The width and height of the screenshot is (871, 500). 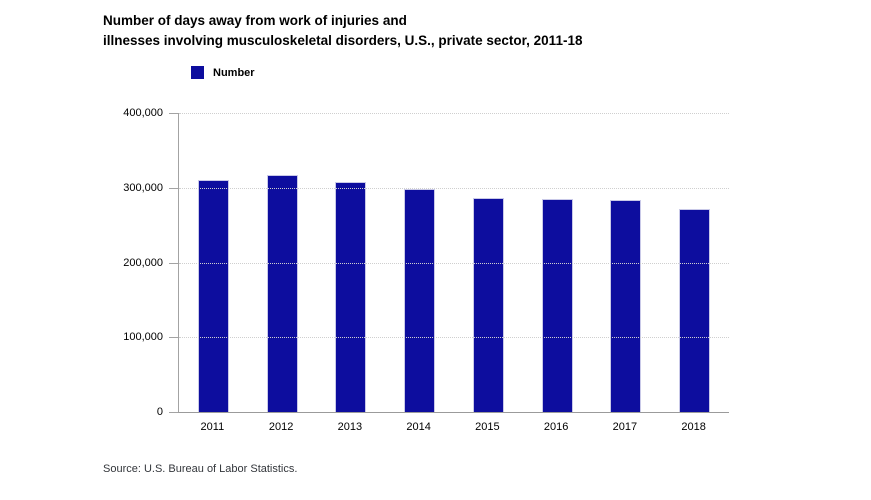 I want to click on x-axis-label-2017: 2017, so click(x=625, y=427).